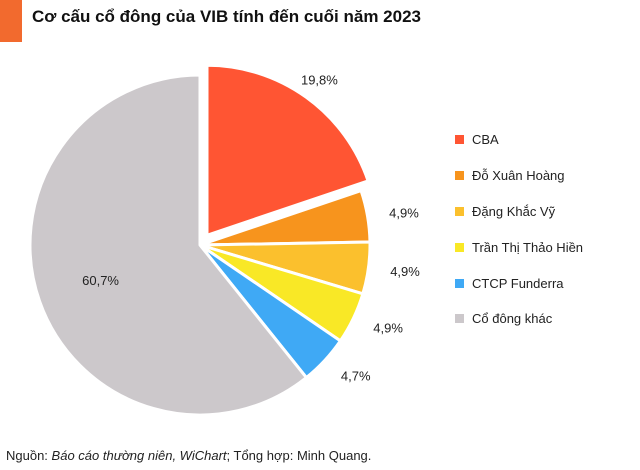 The image size is (640, 470). I want to click on legend-label-5: Cổ đông khác, so click(512, 319).